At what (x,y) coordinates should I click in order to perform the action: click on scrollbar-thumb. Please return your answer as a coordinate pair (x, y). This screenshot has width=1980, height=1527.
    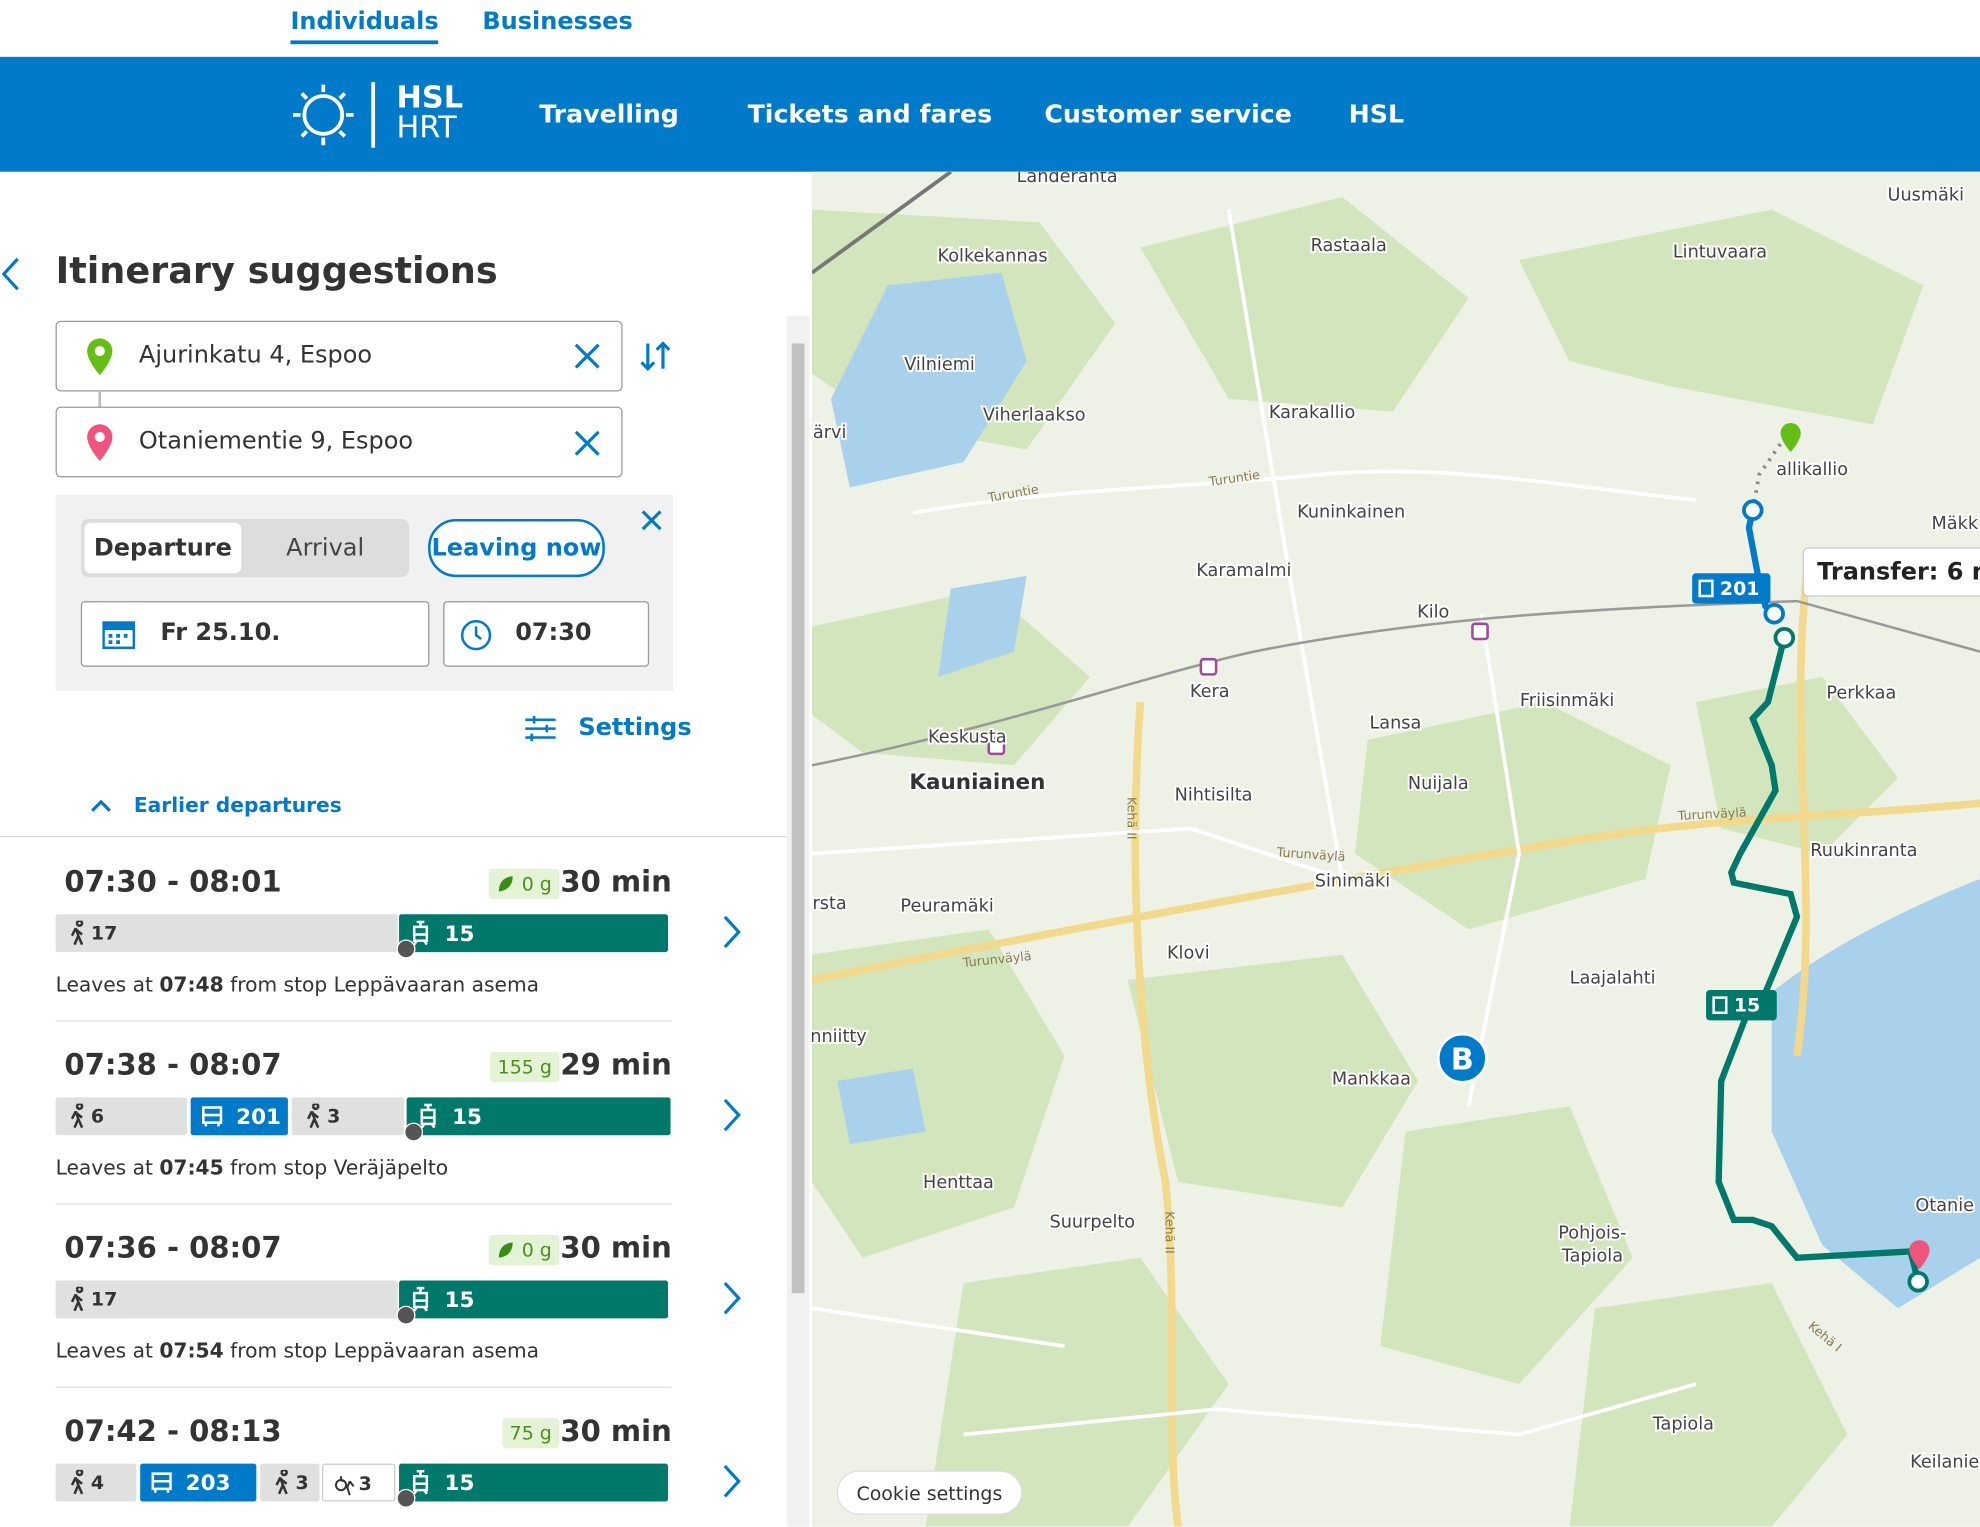
    Looking at the image, I should click on (798, 818).